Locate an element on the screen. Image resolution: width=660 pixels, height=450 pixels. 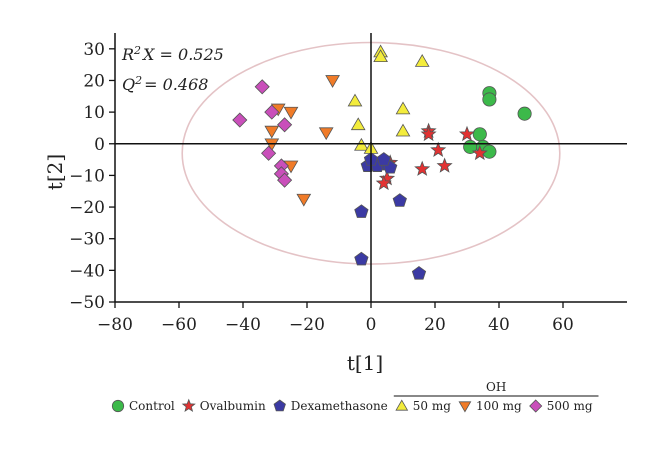
x-axis-title: t[1] is located at coordinates (365, 363).